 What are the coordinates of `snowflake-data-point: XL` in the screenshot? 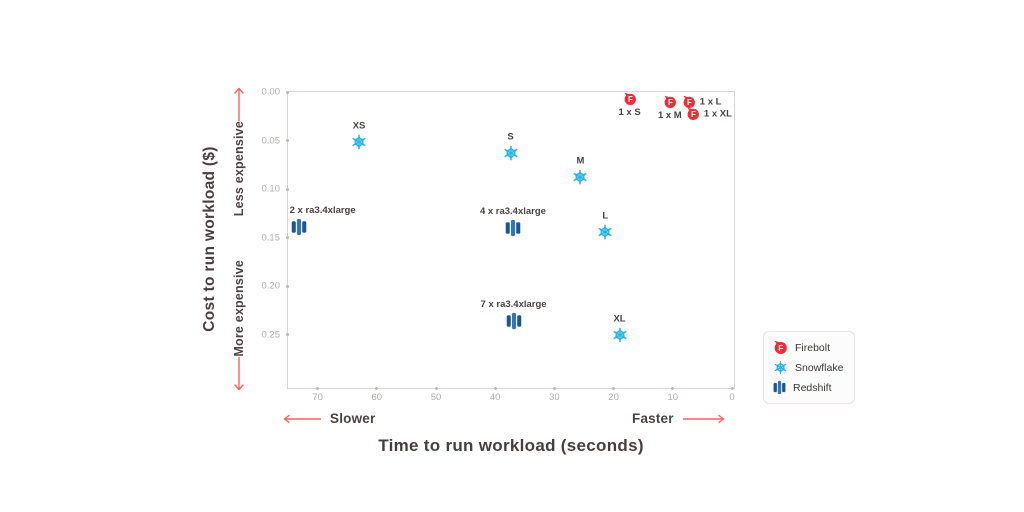 It's located at (619, 328).